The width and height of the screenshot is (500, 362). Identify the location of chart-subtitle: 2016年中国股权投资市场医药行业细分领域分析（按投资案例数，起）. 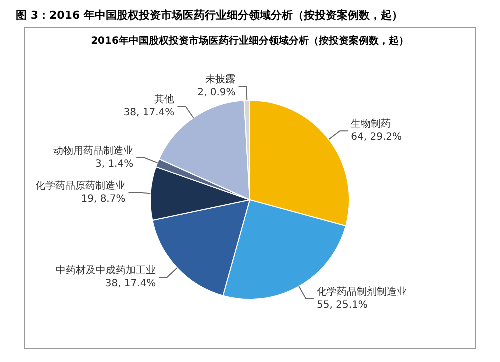
(250, 41).